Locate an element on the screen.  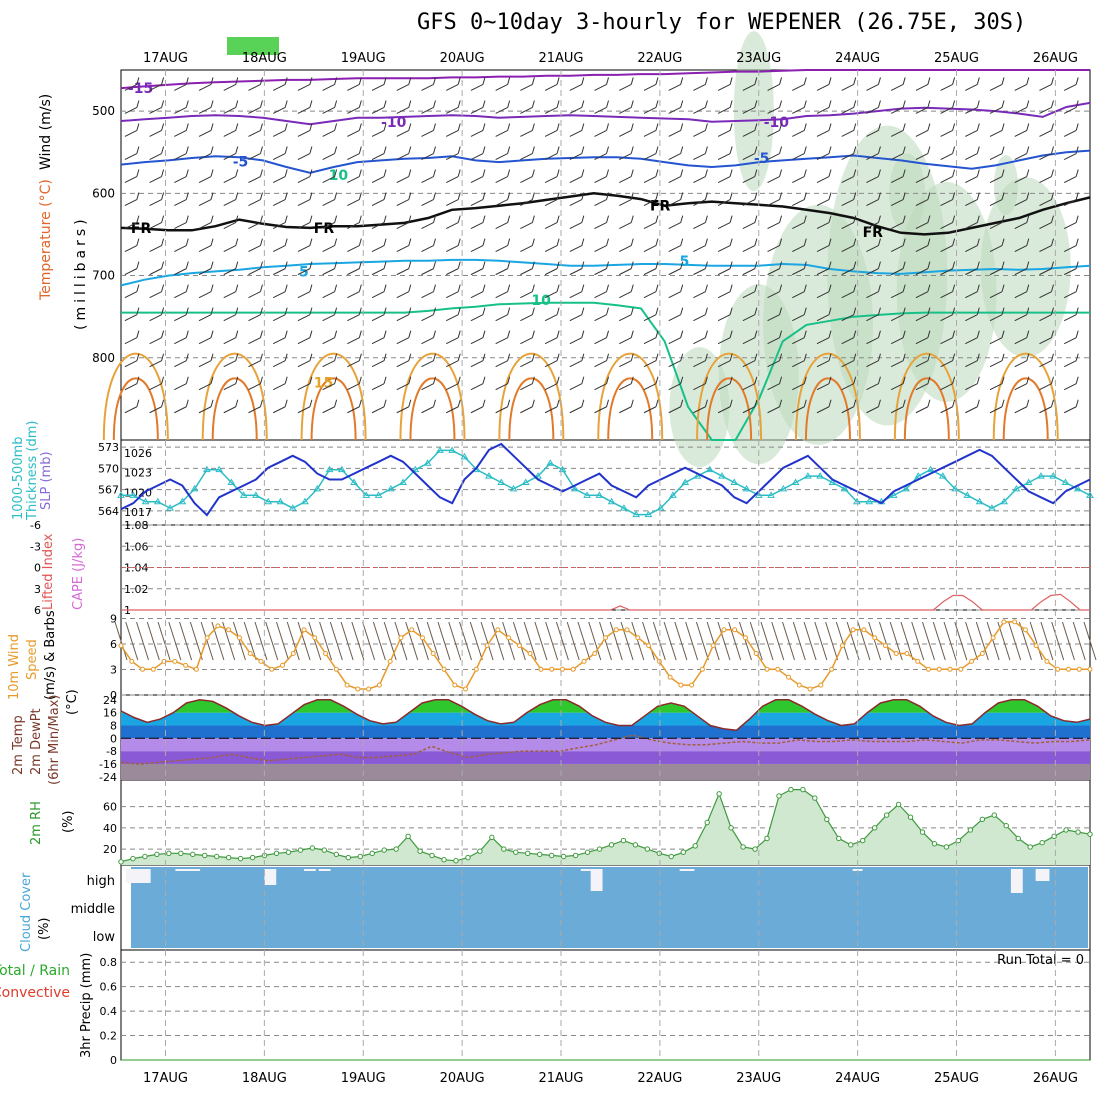
cloud-cover-area is located at coordinates (609, 907).